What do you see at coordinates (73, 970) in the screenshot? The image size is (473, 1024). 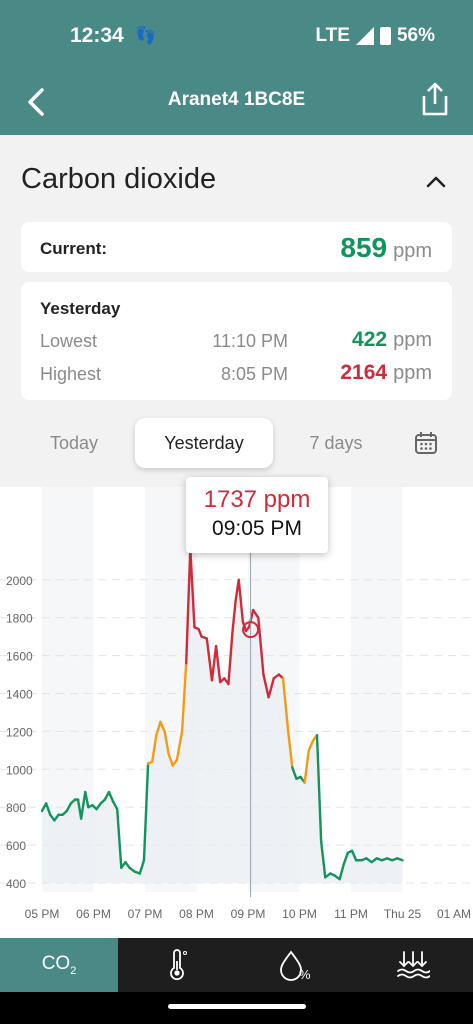 I see `co2-subscript: 2` at bounding box center [73, 970].